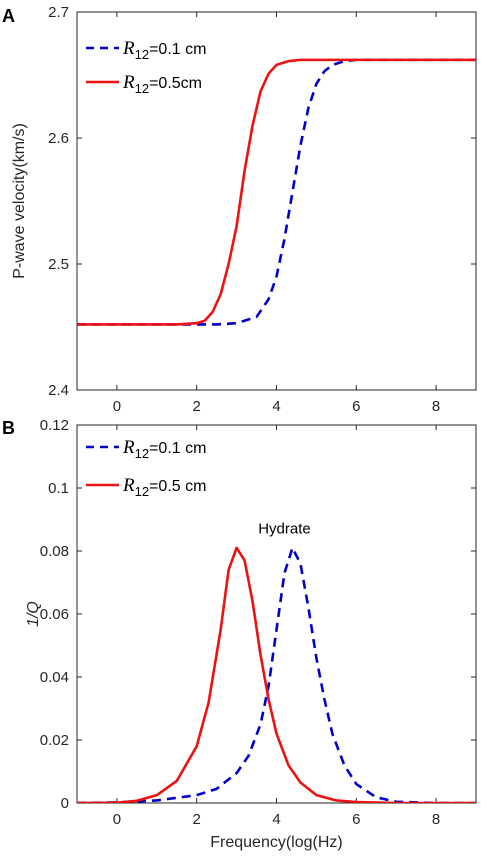 The height and width of the screenshot is (859, 484). What do you see at coordinates (177, 486) in the screenshot?
I see `legend-suffix: =0.5 cm` at bounding box center [177, 486].